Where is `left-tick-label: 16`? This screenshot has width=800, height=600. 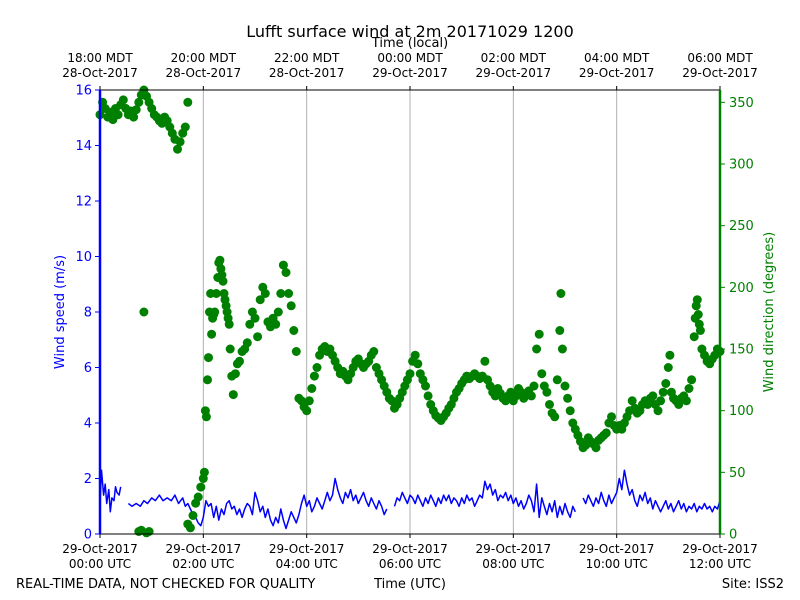
left-tick-label: 16 is located at coordinates (83, 91).